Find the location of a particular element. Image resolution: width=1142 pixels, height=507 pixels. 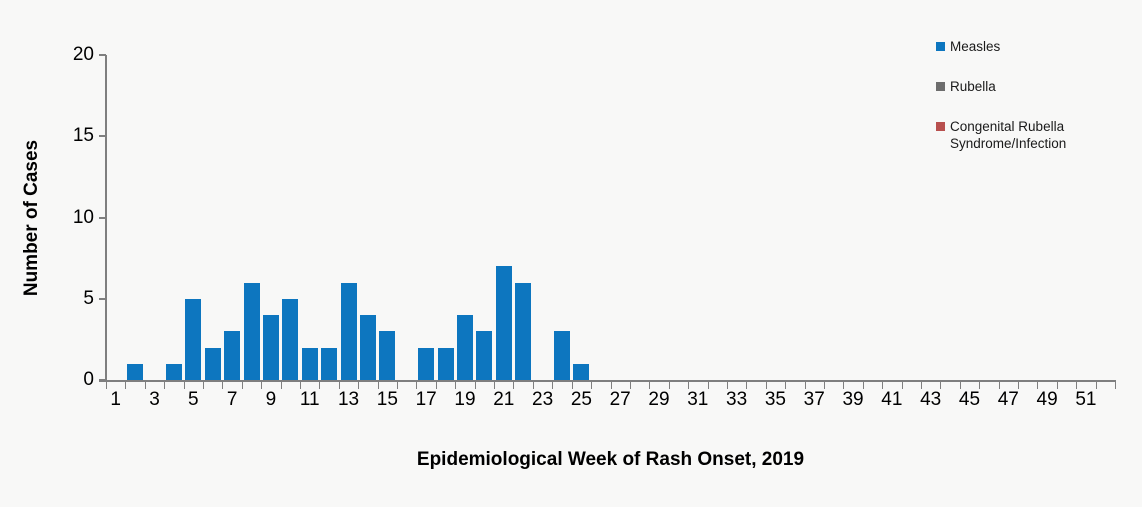

legend-item-rubella: Rubella is located at coordinates (1018, 86).